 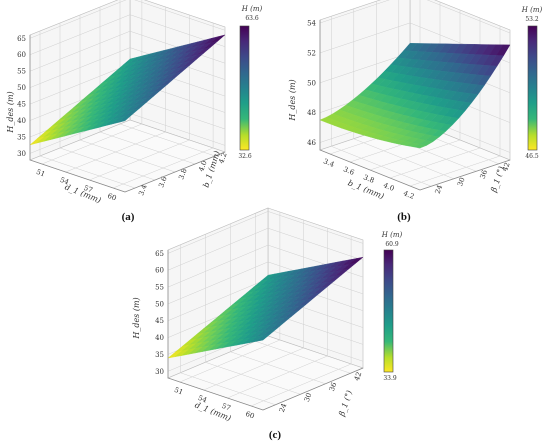 I want to click on y-tick-label: 3.6, so click(x=163, y=182).